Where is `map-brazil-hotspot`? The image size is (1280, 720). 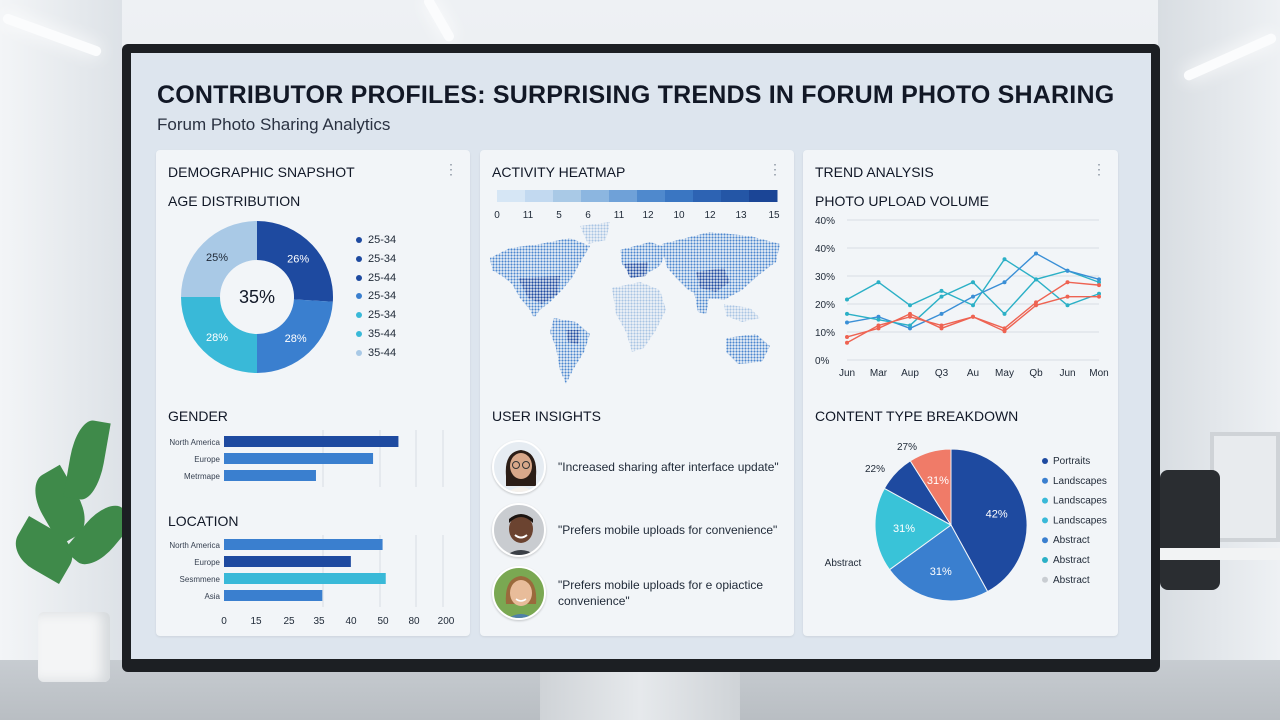
map-brazil-hotspot is located at coordinates (573, 337).